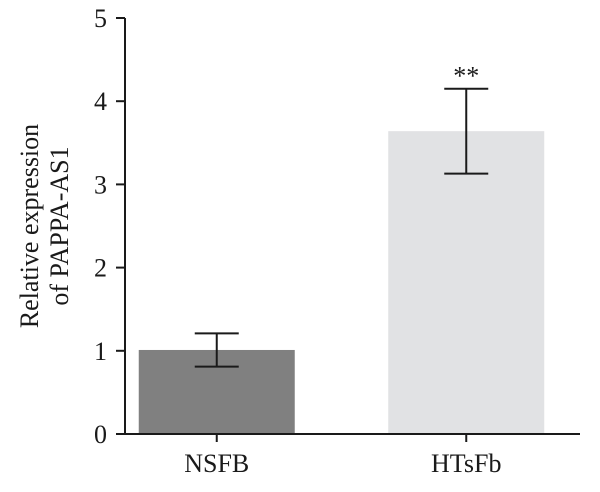  Describe the element at coordinates (466, 131) in the screenshot. I see `error-bar-htsfb` at that location.